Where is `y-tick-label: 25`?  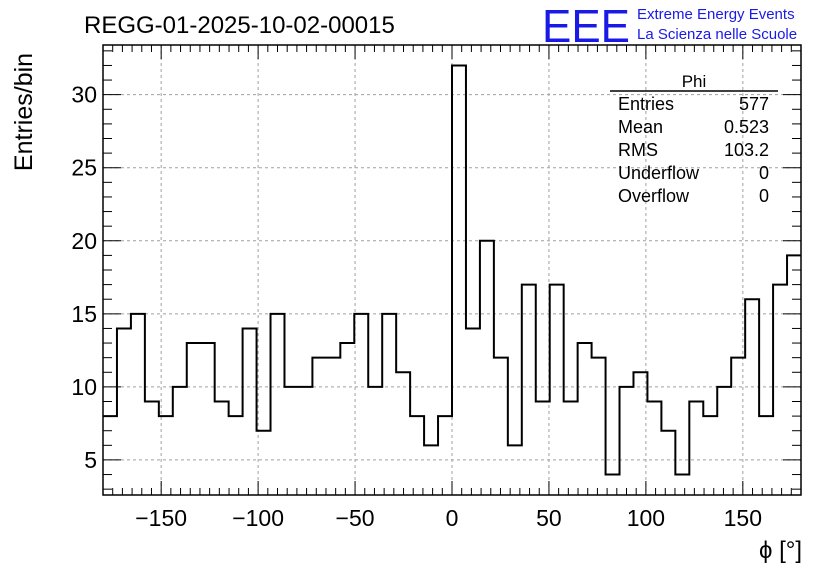 y-tick-label: 25 is located at coordinates (84, 168).